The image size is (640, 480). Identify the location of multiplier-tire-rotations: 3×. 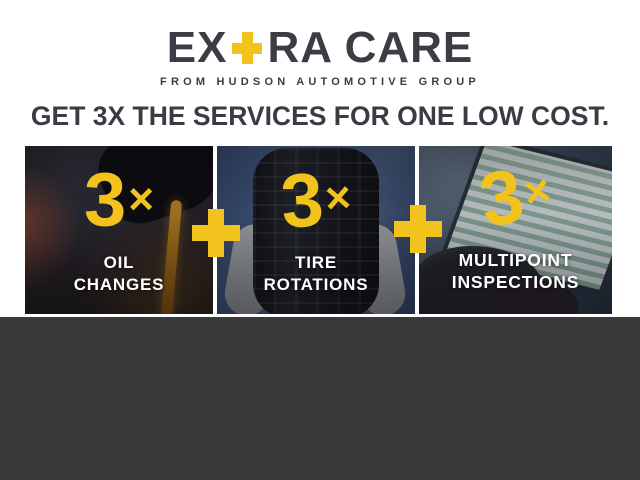
(316, 200).